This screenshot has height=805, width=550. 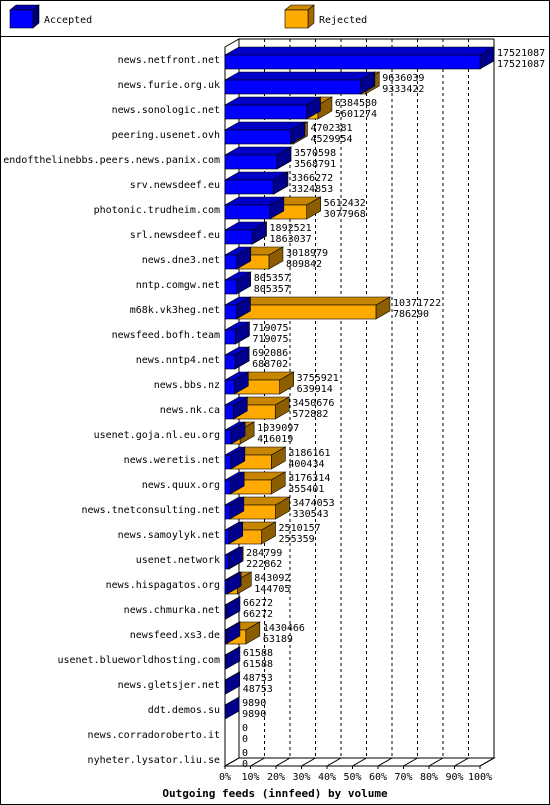 What do you see at coordinates (315, 164) in the screenshot?
I see `value-label-accepted: 3568791` at bounding box center [315, 164].